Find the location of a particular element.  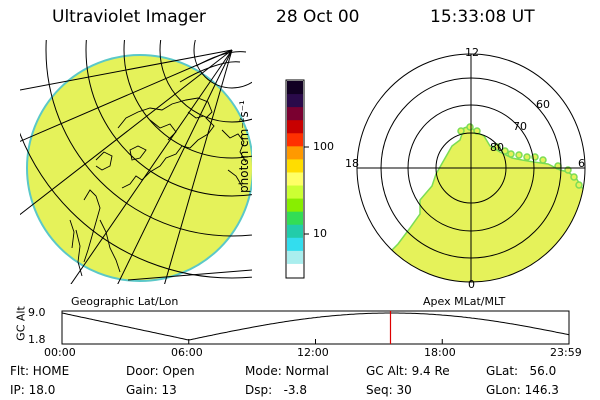

status-door: Door: Open is located at coordinates (160, 371).